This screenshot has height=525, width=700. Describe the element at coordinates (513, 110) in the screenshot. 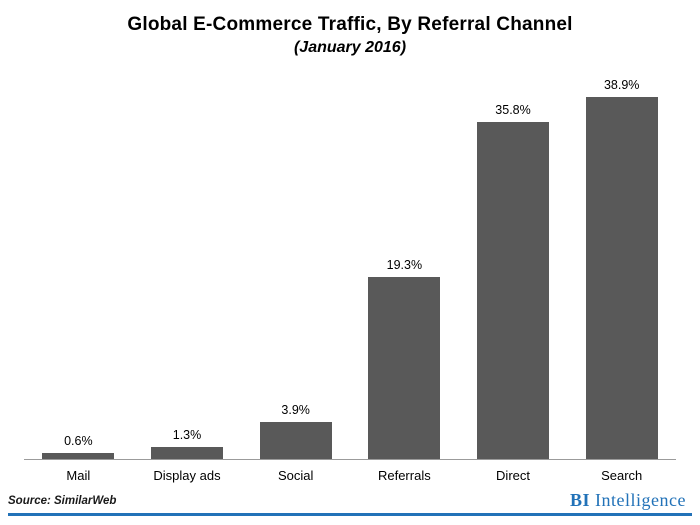

I see `bar-value-label: 35.8%` at that location.